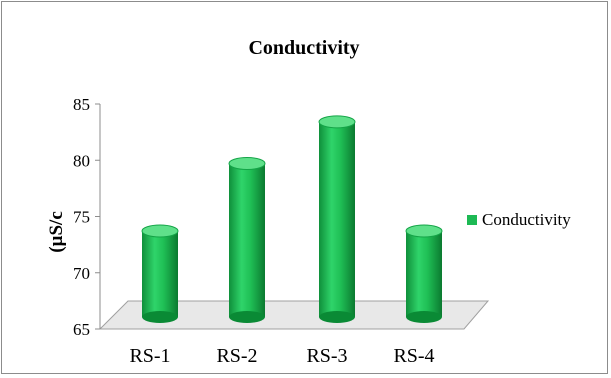 Image resolution: width=611 pixels, height=378 pixels. Describe the element at coordinates (413, 356) in the screenshot. I see `x-tick-label-rs-4: RS-4` at that location.